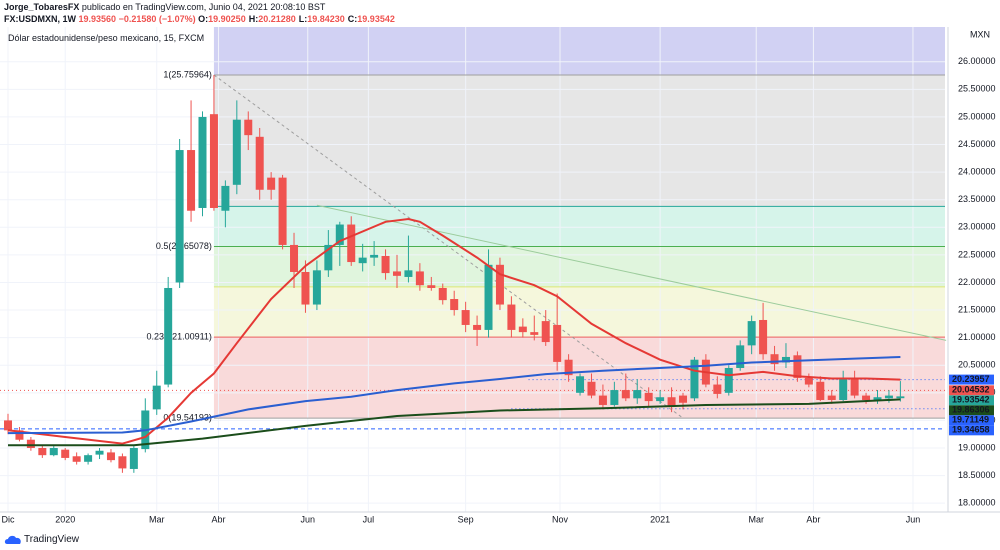 The image size is (1000, 550). Describe the element at coordinates (466, 519) in the screenshot. I see `x-tick-label: Sep` at that location.